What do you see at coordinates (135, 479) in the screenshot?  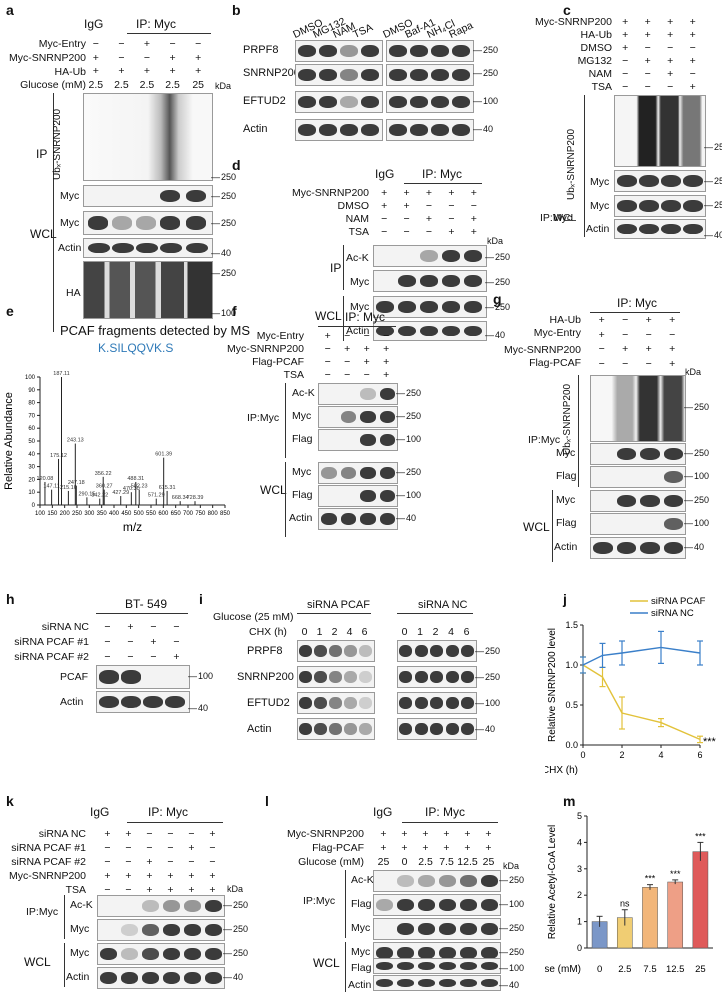 I see `ms-peak-label: 488.31` at bounding box center [135, 479].